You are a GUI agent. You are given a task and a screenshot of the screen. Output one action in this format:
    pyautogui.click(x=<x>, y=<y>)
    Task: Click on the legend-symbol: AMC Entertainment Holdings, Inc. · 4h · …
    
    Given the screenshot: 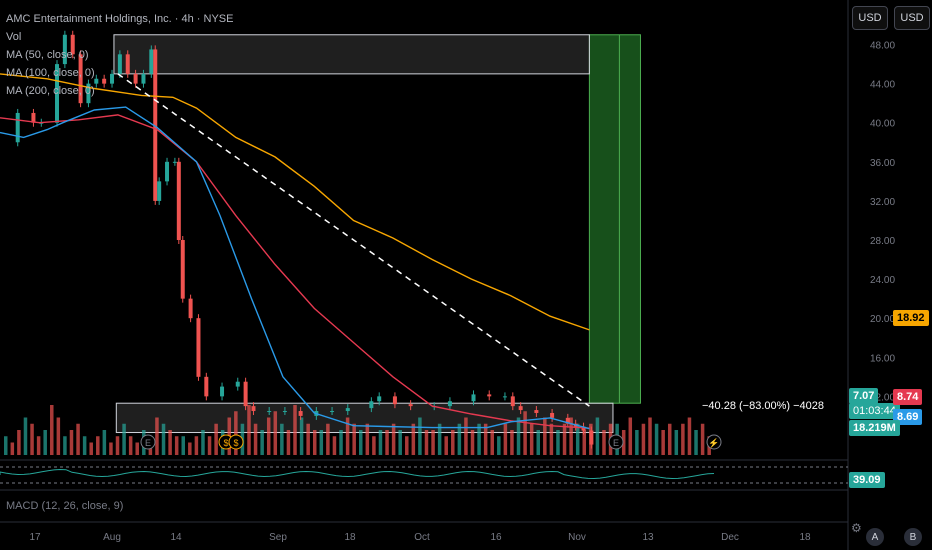 What is the action you would take?
    pyautogui.click(x=120, y=19)
    